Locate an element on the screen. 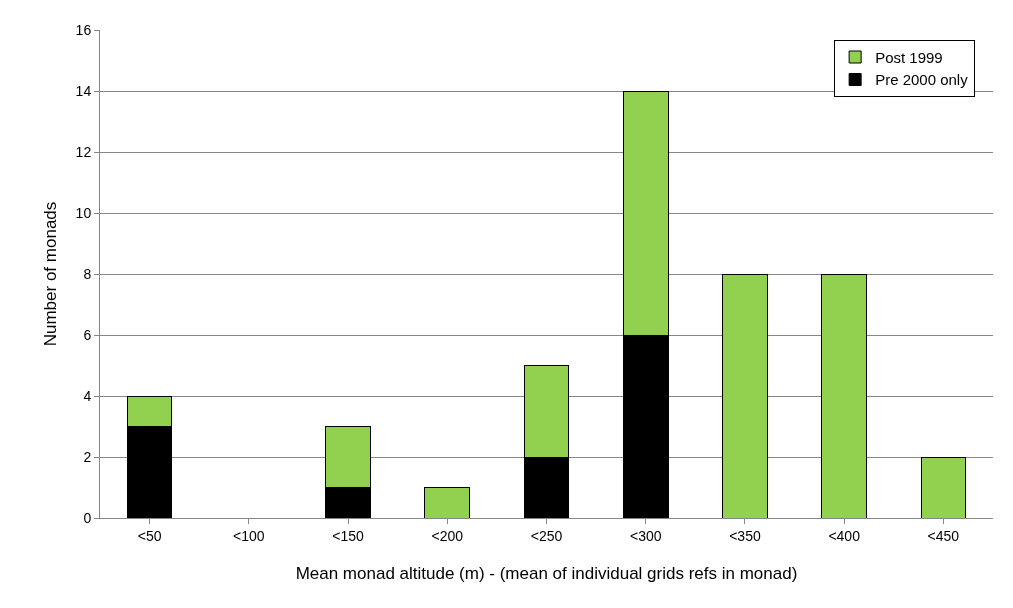 The height and width of the screenshot is (608, 1013). x-tick-label: <400 is located at coordinates (844, 535).